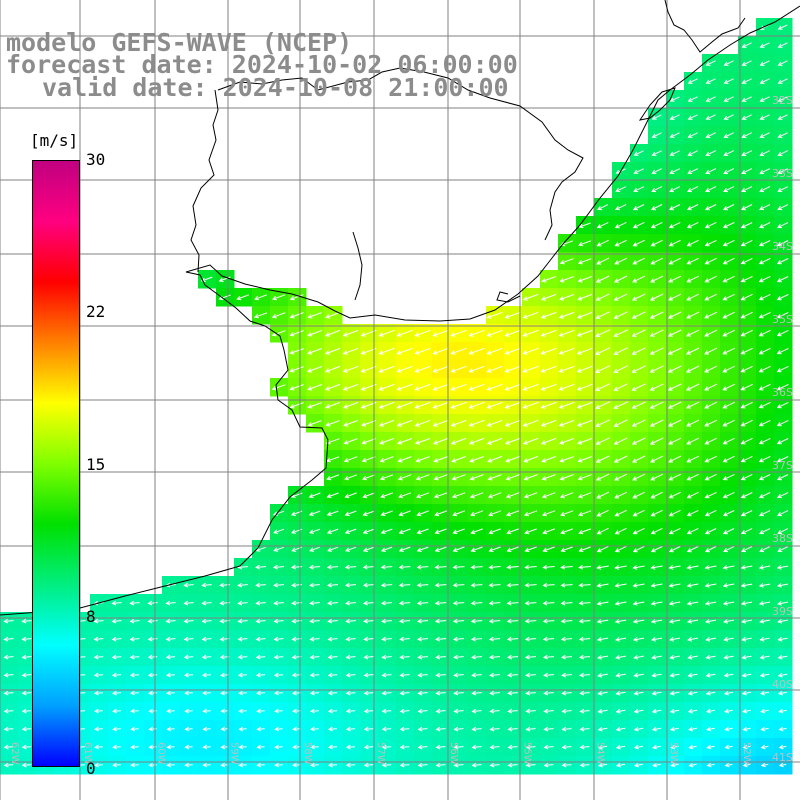 The width and height of the screenshot is (800, 800). Describe the element at coordinates (782, 429) in the screenshot. I see `latitude-labels: 32S 33S 34S 35S 36S 37S 38S 39S 40S 41S` at that location.